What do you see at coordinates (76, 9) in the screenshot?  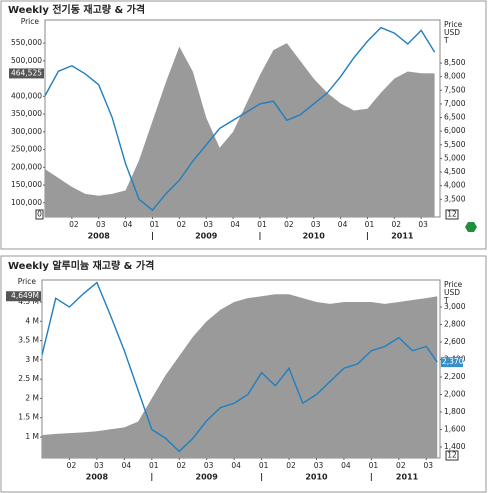 I see `chart-title: Weekly 전기동 재고량 & 가격` at bounding box center [76, 9].